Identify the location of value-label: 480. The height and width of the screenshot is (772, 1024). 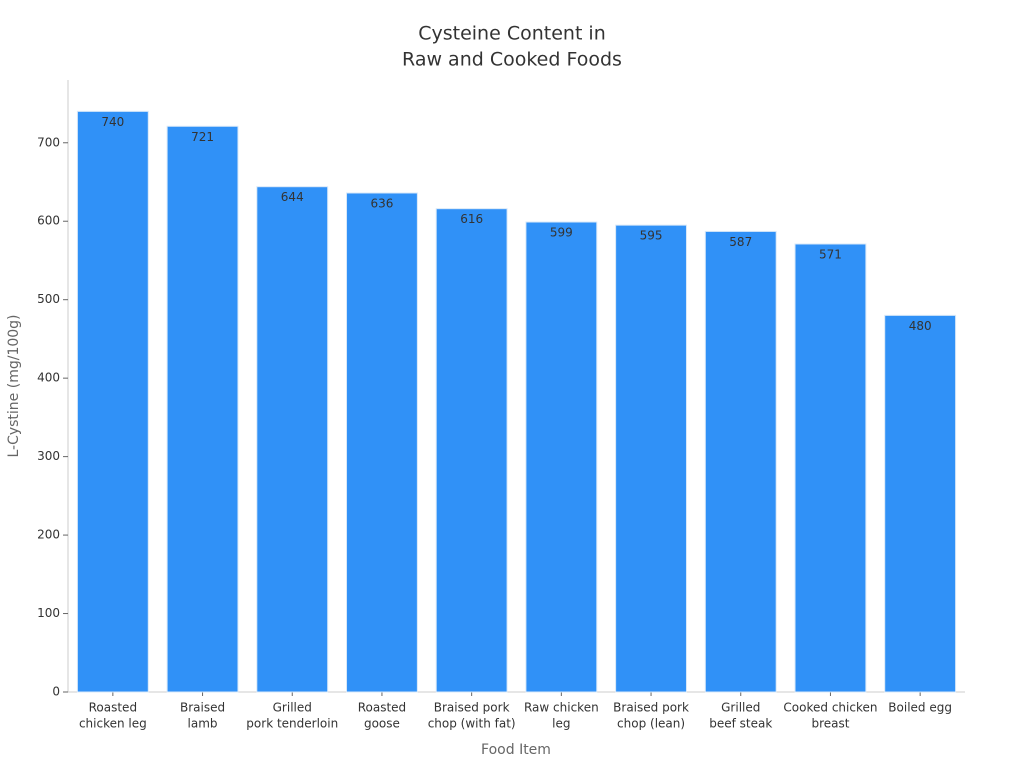
(920, 326).